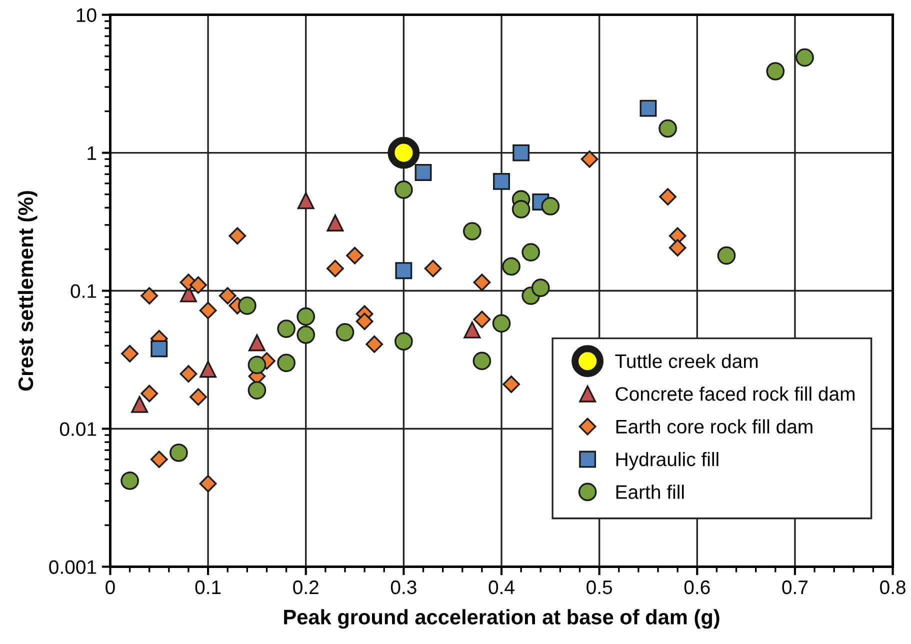 The height and width of the screenshot is (644, 911). Describe the element at coordinates (501, 587) in the screenshot. I see `x-tick-label: 0.4` at that location.